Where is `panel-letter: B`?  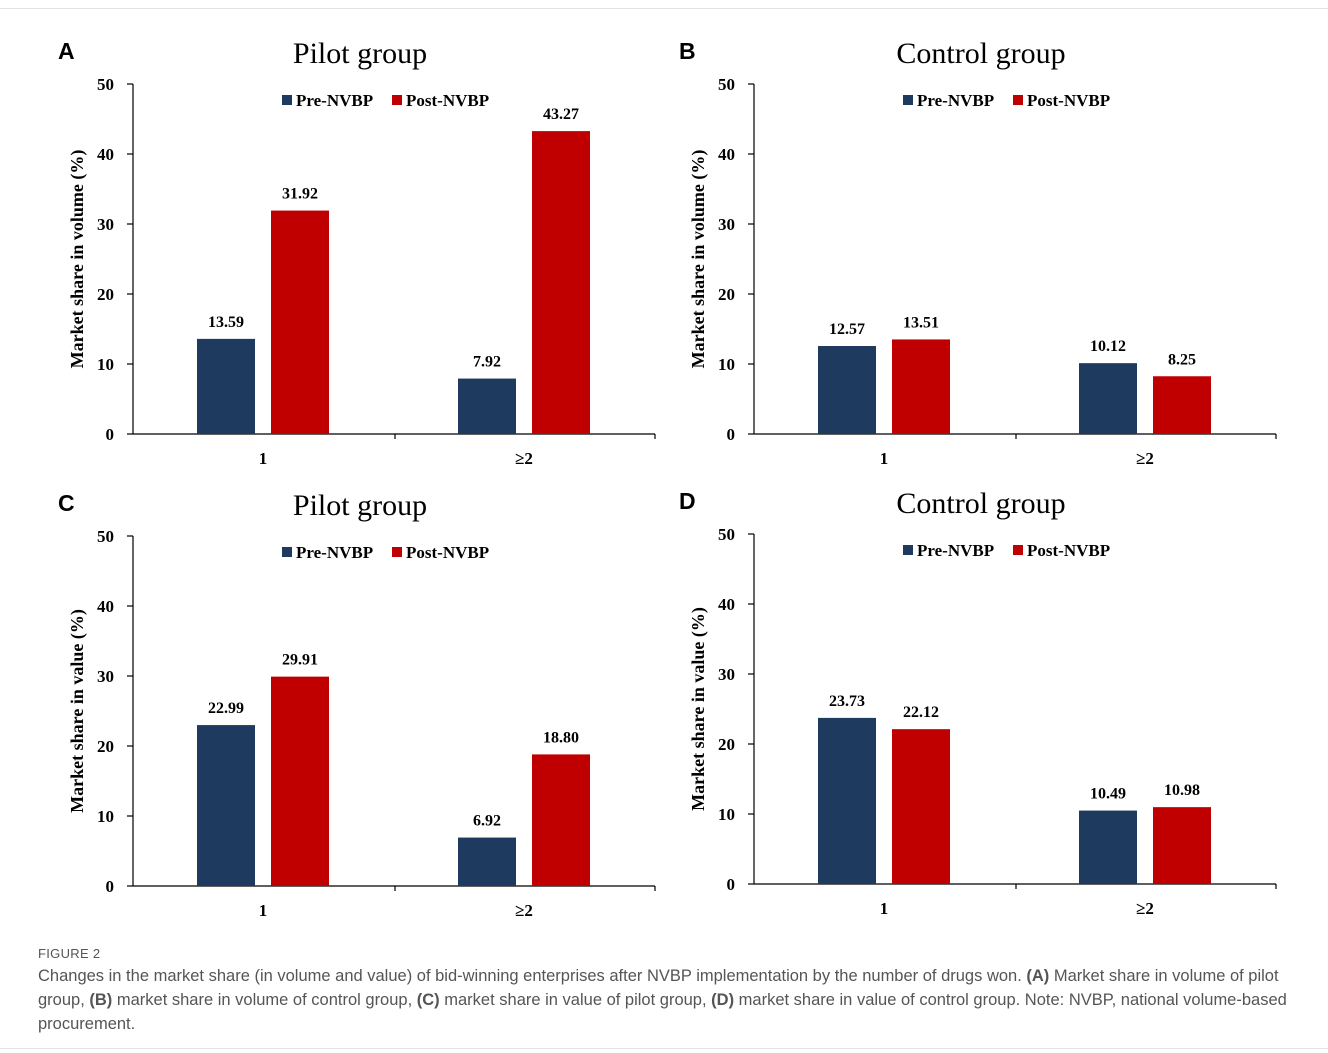
panel-letter: B is located at coordinates (687, 51).